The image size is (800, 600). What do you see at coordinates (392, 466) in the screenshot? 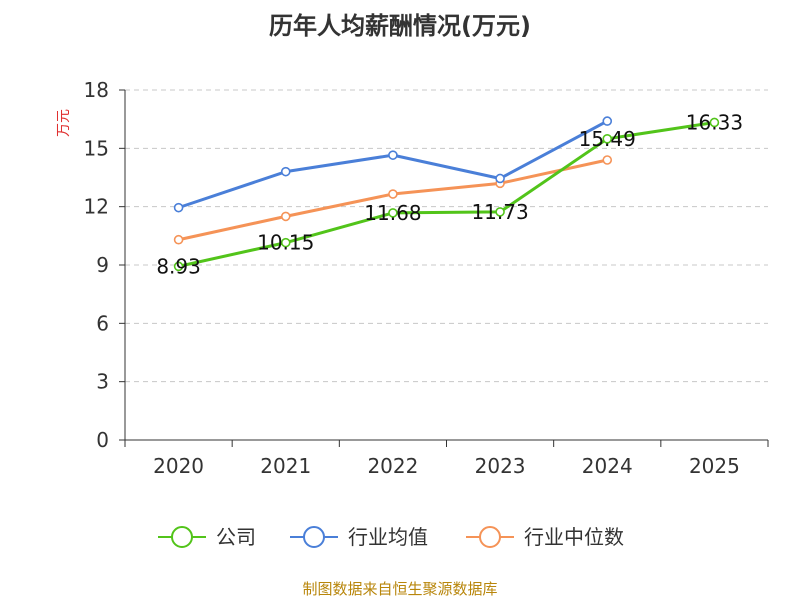
I see `x-tick-label: 2022` at bounding box center [392, 466].